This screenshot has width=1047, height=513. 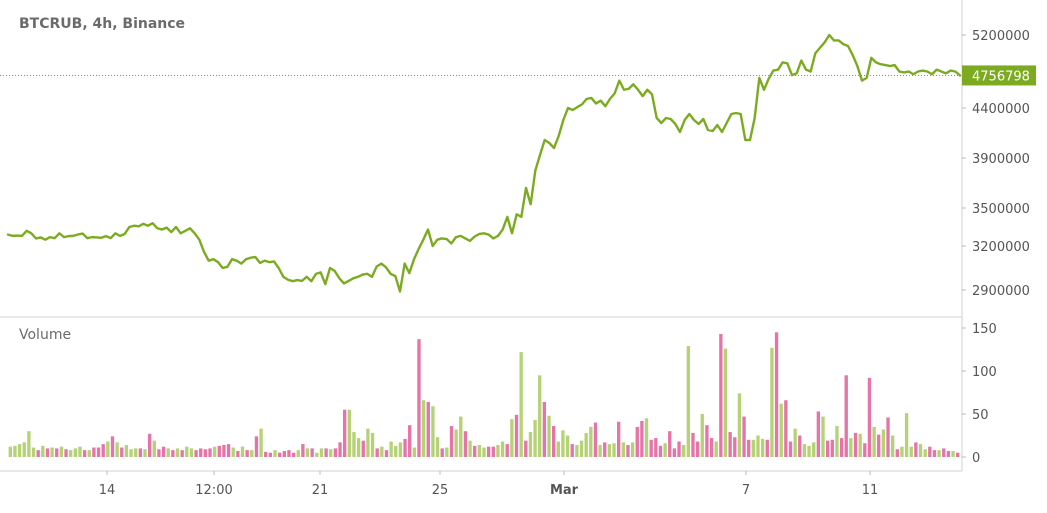 What do you see at coordinates (45, 335) in the screenshot?
I see `volume-pane-label: Volume` at bounding box center [45, 335].